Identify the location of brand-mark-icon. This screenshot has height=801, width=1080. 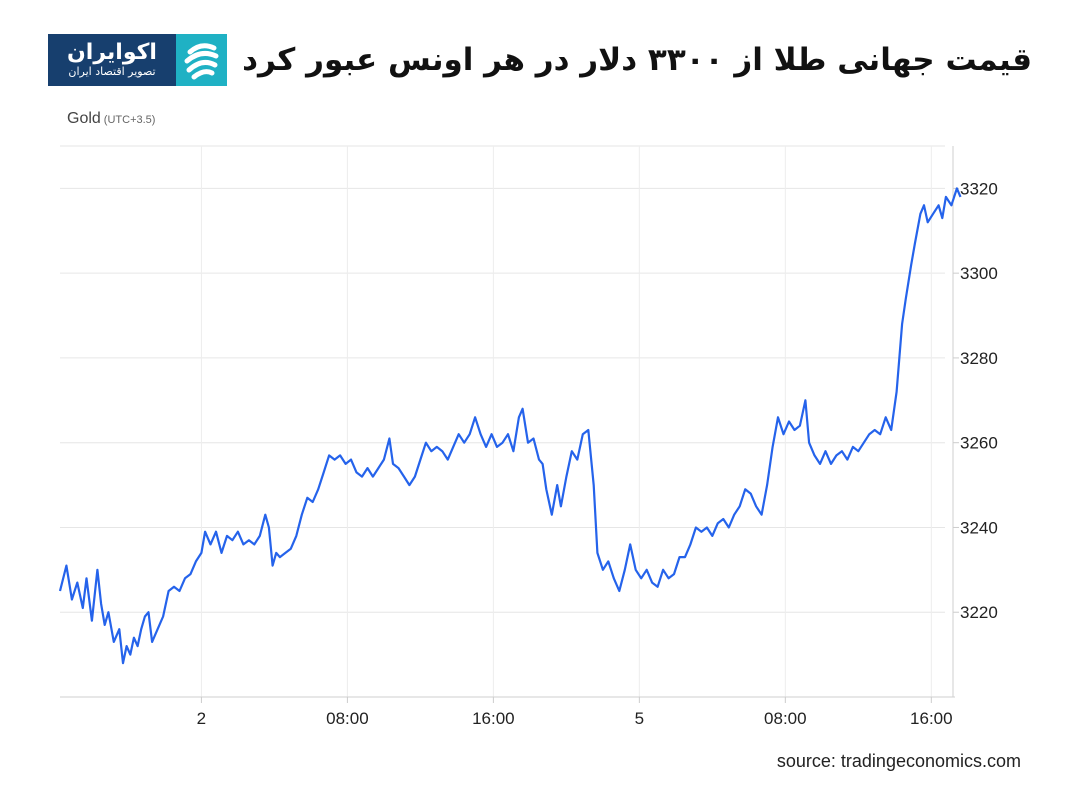
(201, 60).